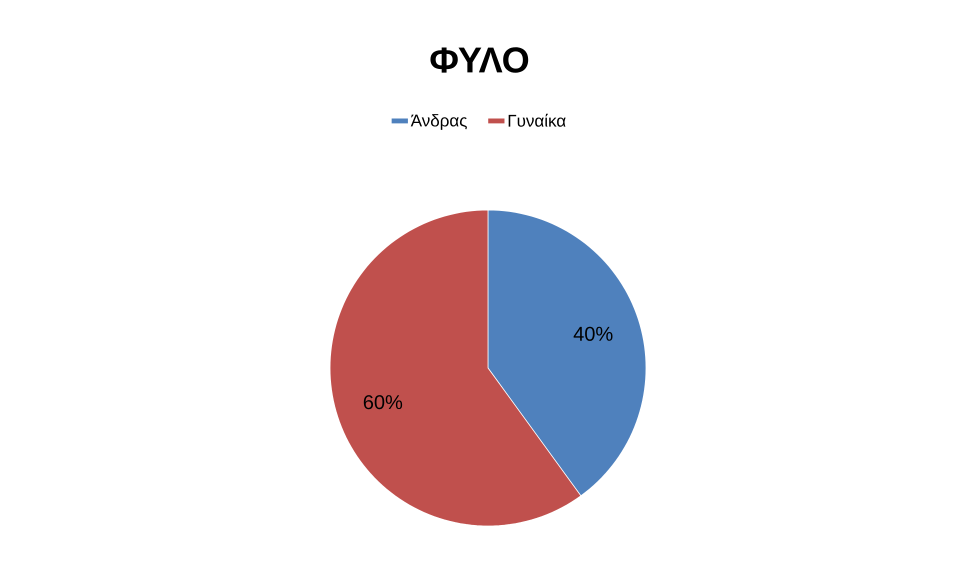 This screenshot has width=959, height=577. Describe the element at coordinates (438, 122) in the screenshot. I see `legend-label: Άνδρας` at that location.